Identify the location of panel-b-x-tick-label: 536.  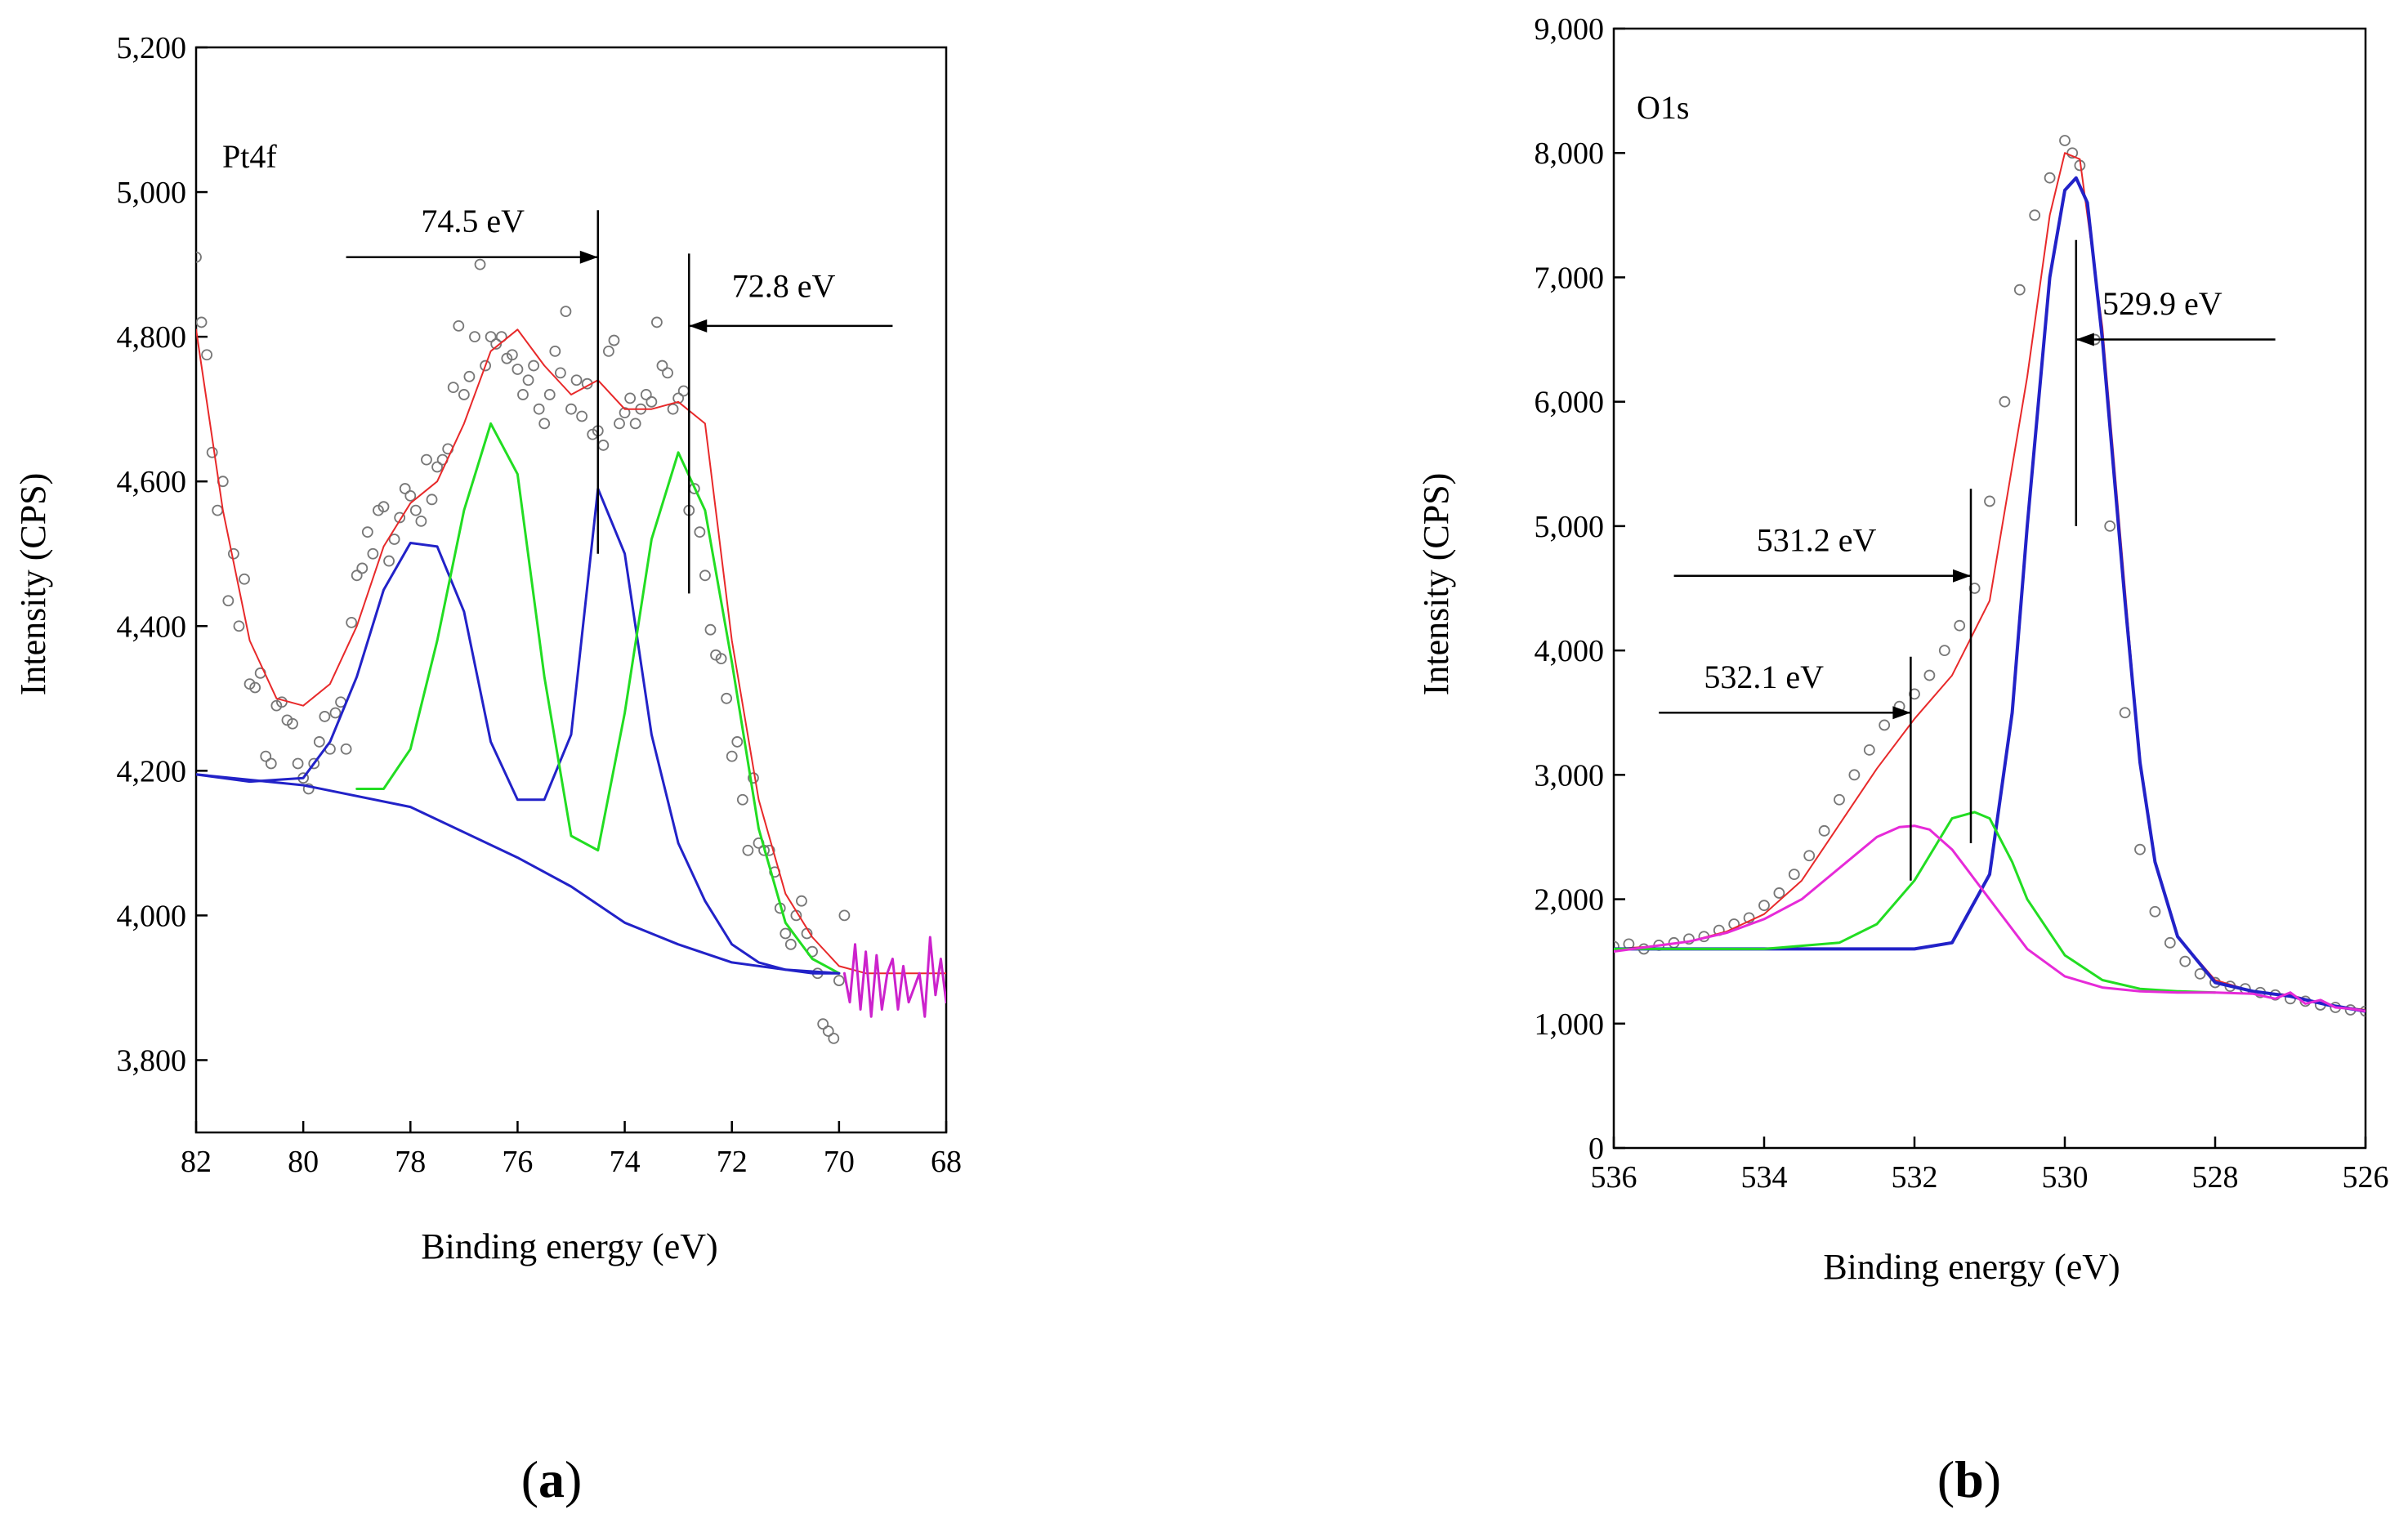
(1614, 1177).